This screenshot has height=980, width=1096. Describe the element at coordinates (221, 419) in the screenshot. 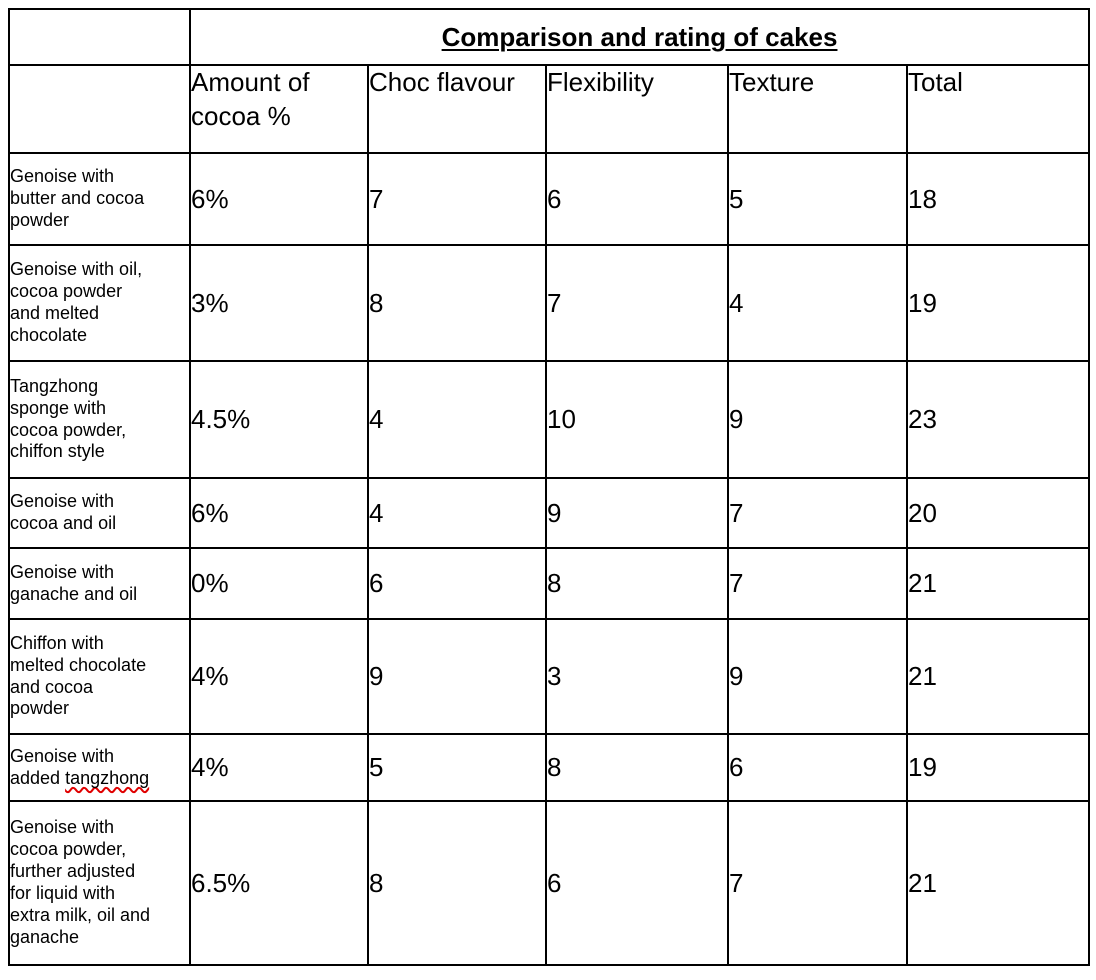

I see `cocoa-value: 4.5%` at that location.